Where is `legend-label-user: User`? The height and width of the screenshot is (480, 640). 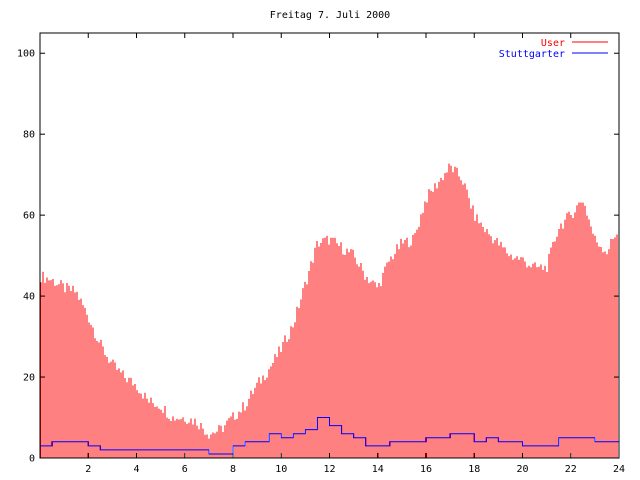 legend-label-user: User is located at coordinates (553, 43).